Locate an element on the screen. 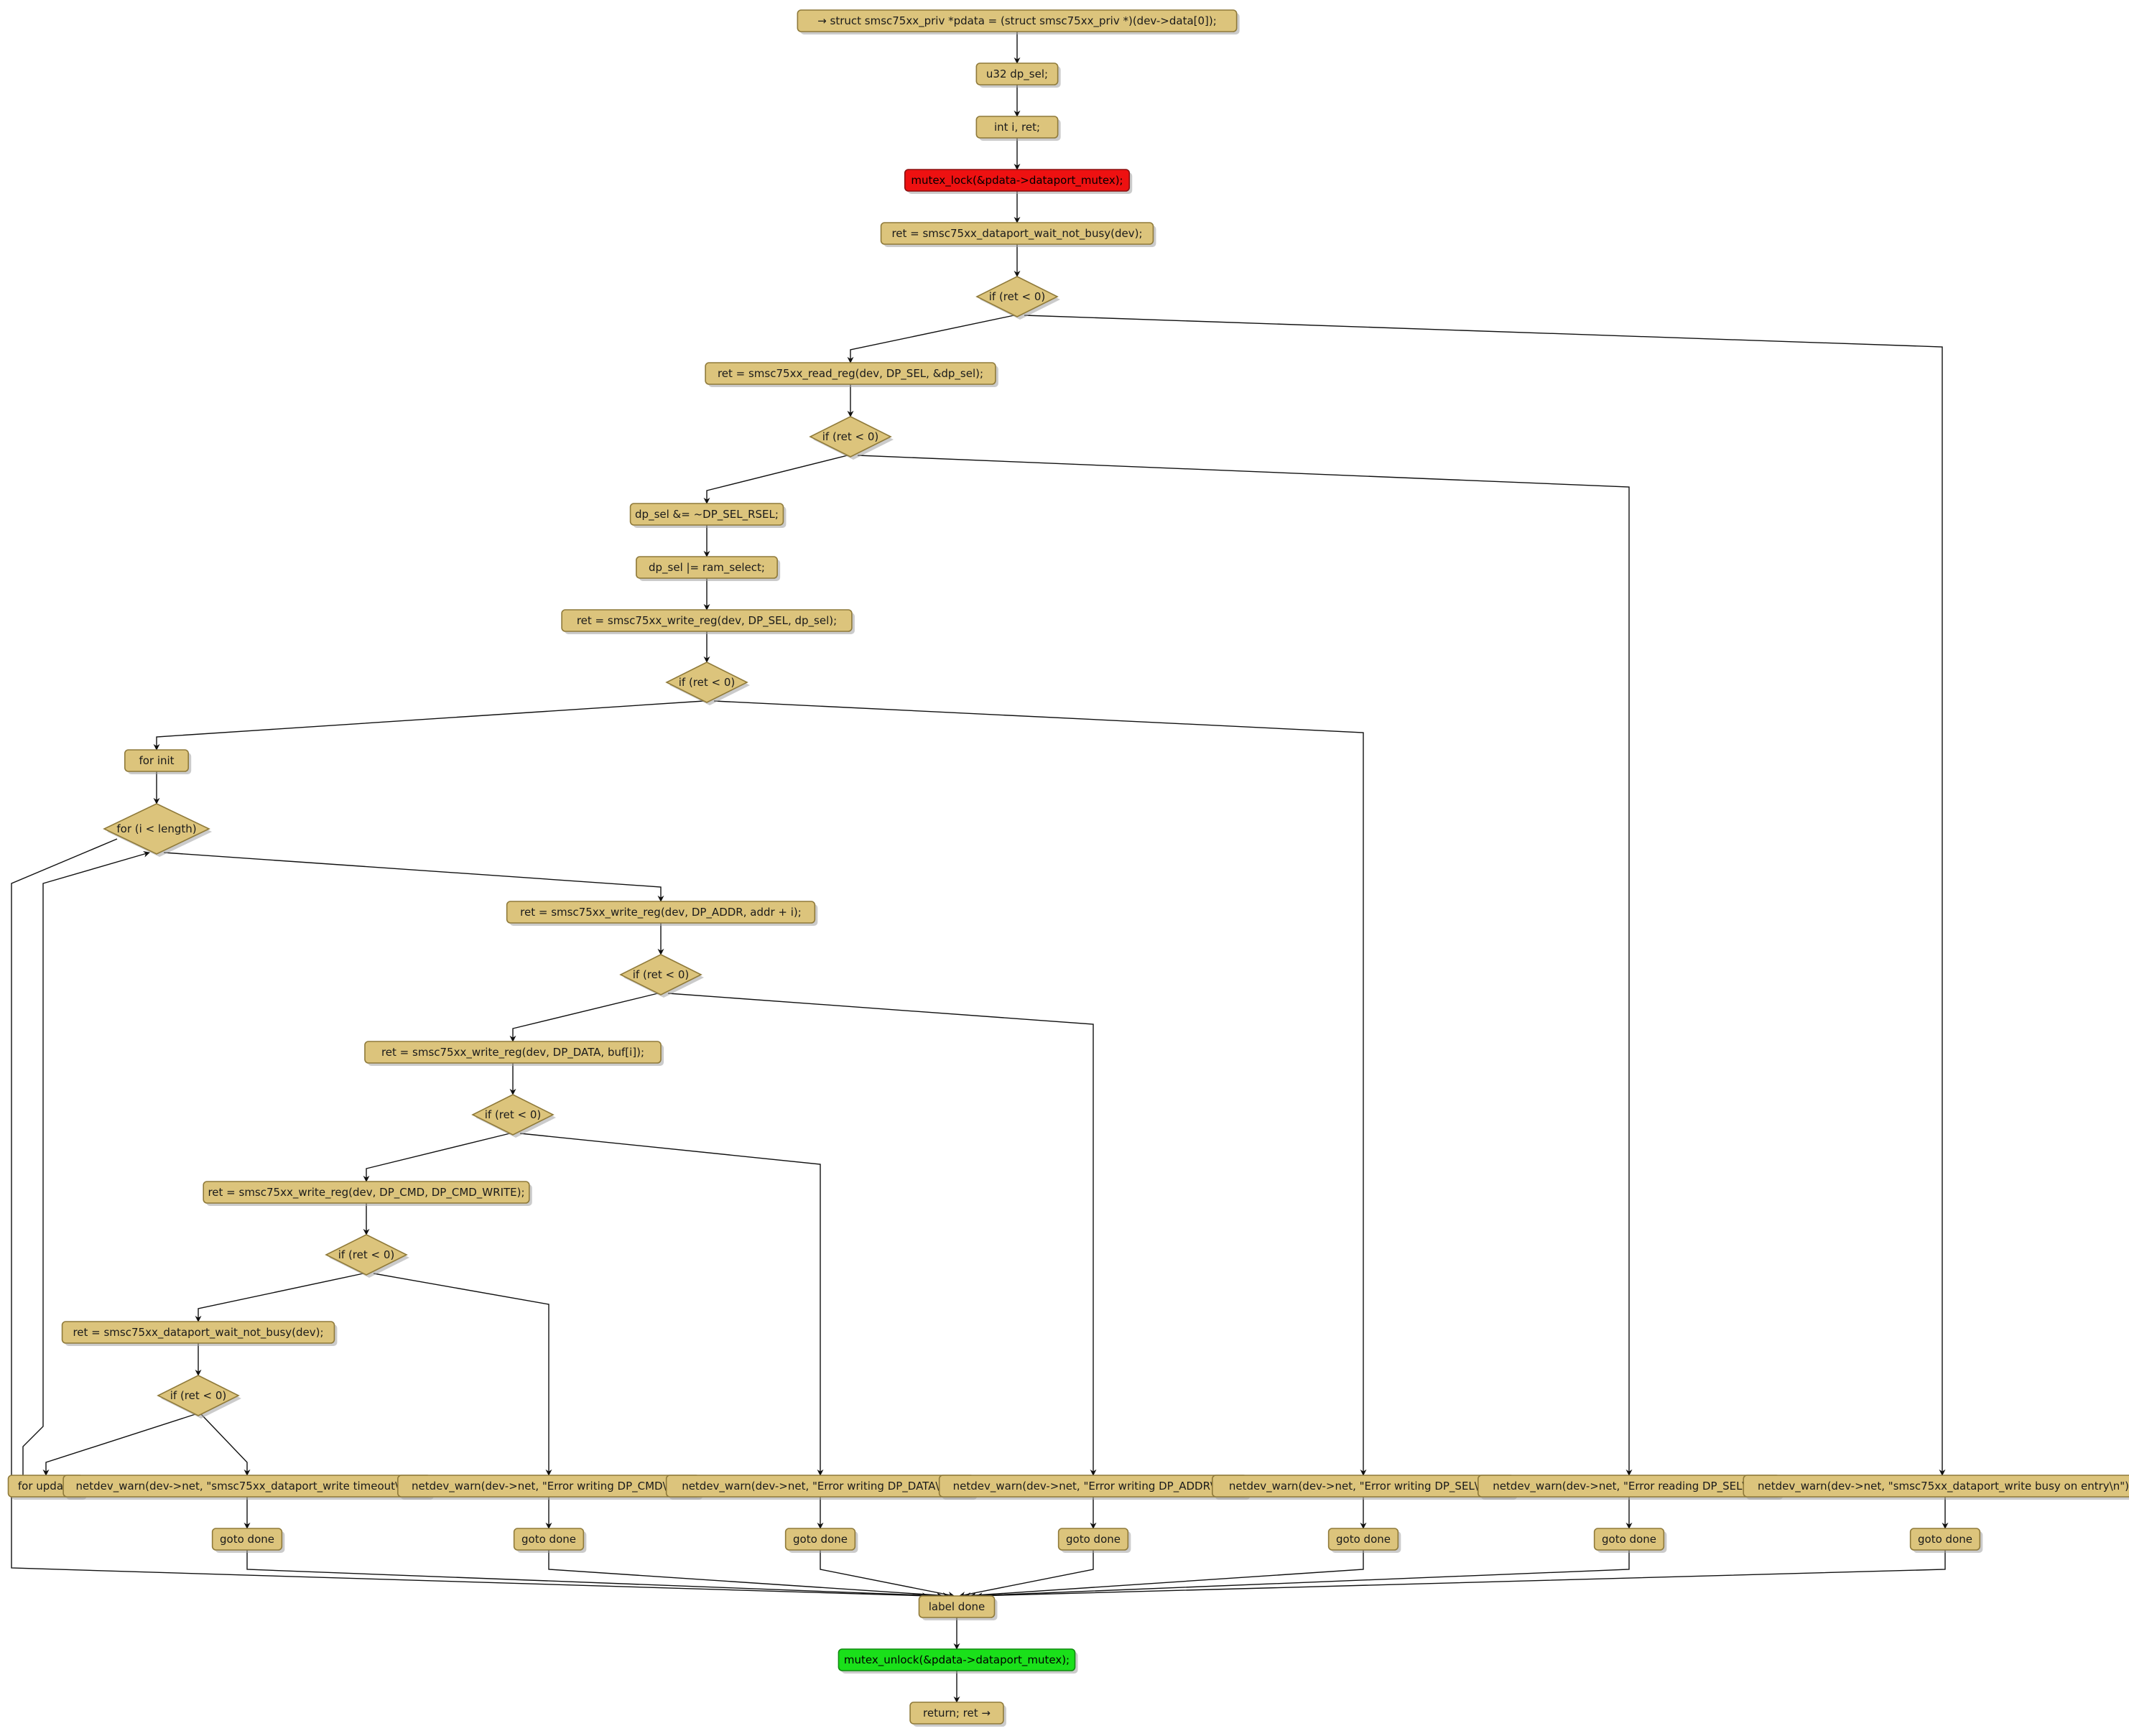 This screenshot has width=2129, height=1736. edge-d8-to-n15 is located at coordinates (119, 1445).